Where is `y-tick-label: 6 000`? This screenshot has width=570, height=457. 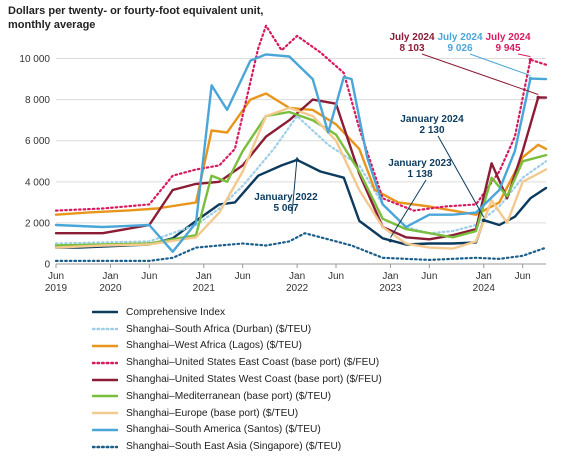 y-tick-label: 6 000 is located at coordinates (37, 141).